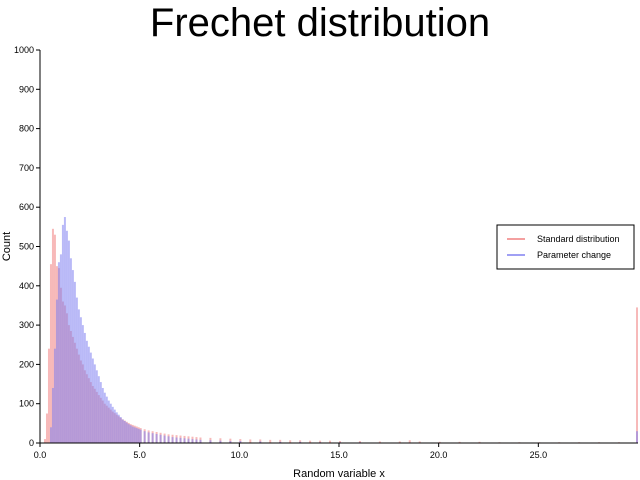 This screenshot has height=480, width=640. What do you see at coordinates (339, 455) in the screenshot?
I see `x-tick-label: 15.0` at bounding box center [339, 455].